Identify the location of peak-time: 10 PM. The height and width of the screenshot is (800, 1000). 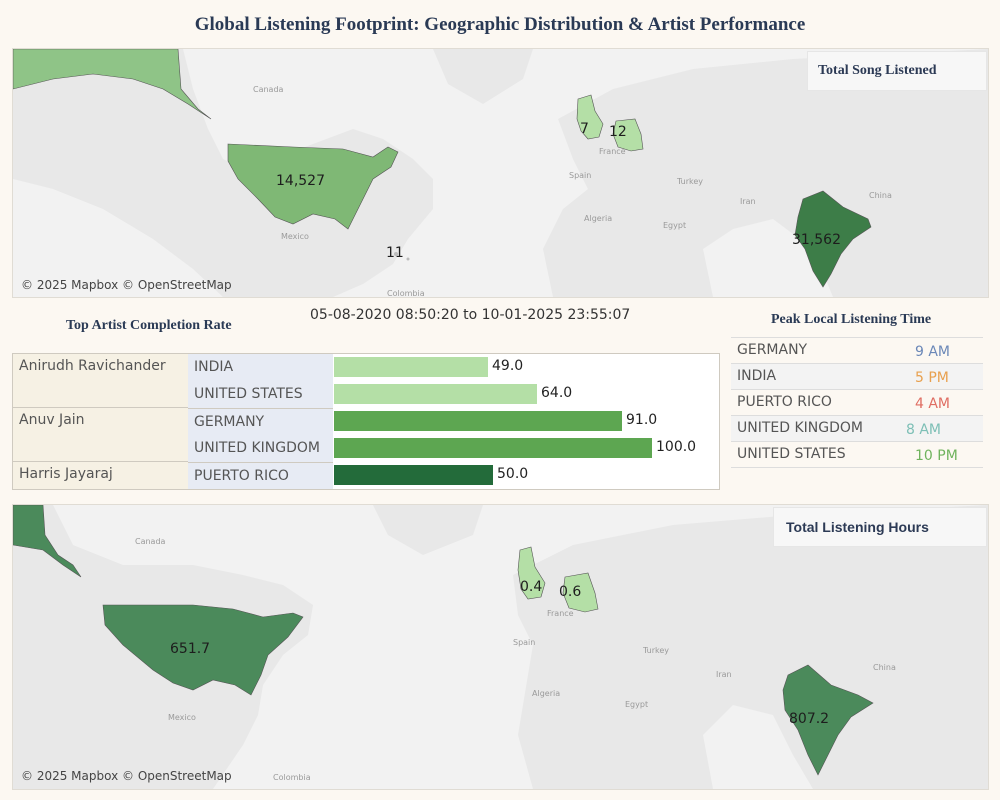
(936, 456).